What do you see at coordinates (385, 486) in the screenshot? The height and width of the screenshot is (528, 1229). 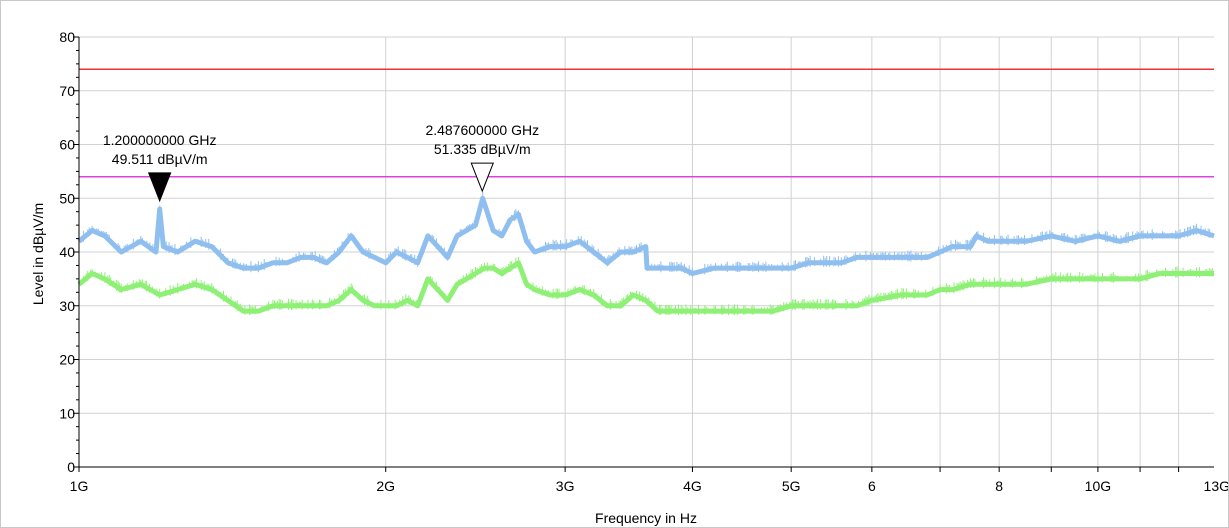 I see `x-tick-label: 2G` at bounding box center [385, 486].